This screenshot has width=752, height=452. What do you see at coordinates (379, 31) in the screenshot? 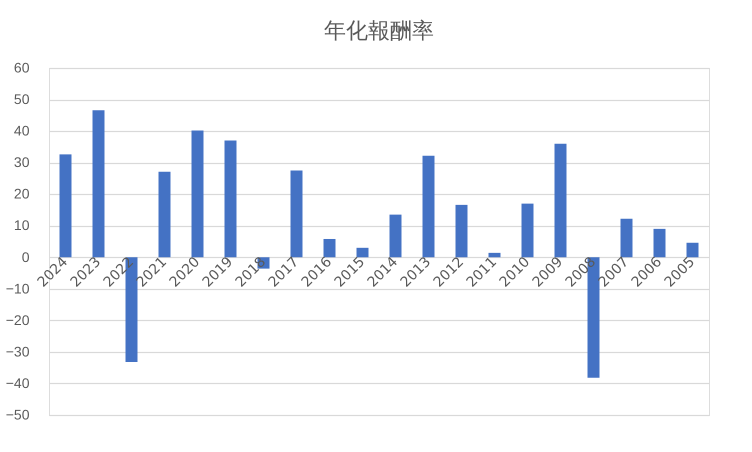
I see `chart-title: 年化報酬率` at bounding box center [379, 31].